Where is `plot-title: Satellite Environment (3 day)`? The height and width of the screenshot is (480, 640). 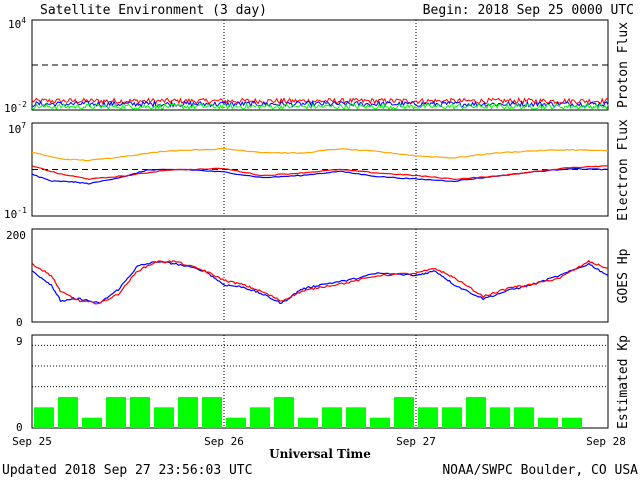 plot-title: Satellite Environment (3 day) is located at coordinates (153, 10).